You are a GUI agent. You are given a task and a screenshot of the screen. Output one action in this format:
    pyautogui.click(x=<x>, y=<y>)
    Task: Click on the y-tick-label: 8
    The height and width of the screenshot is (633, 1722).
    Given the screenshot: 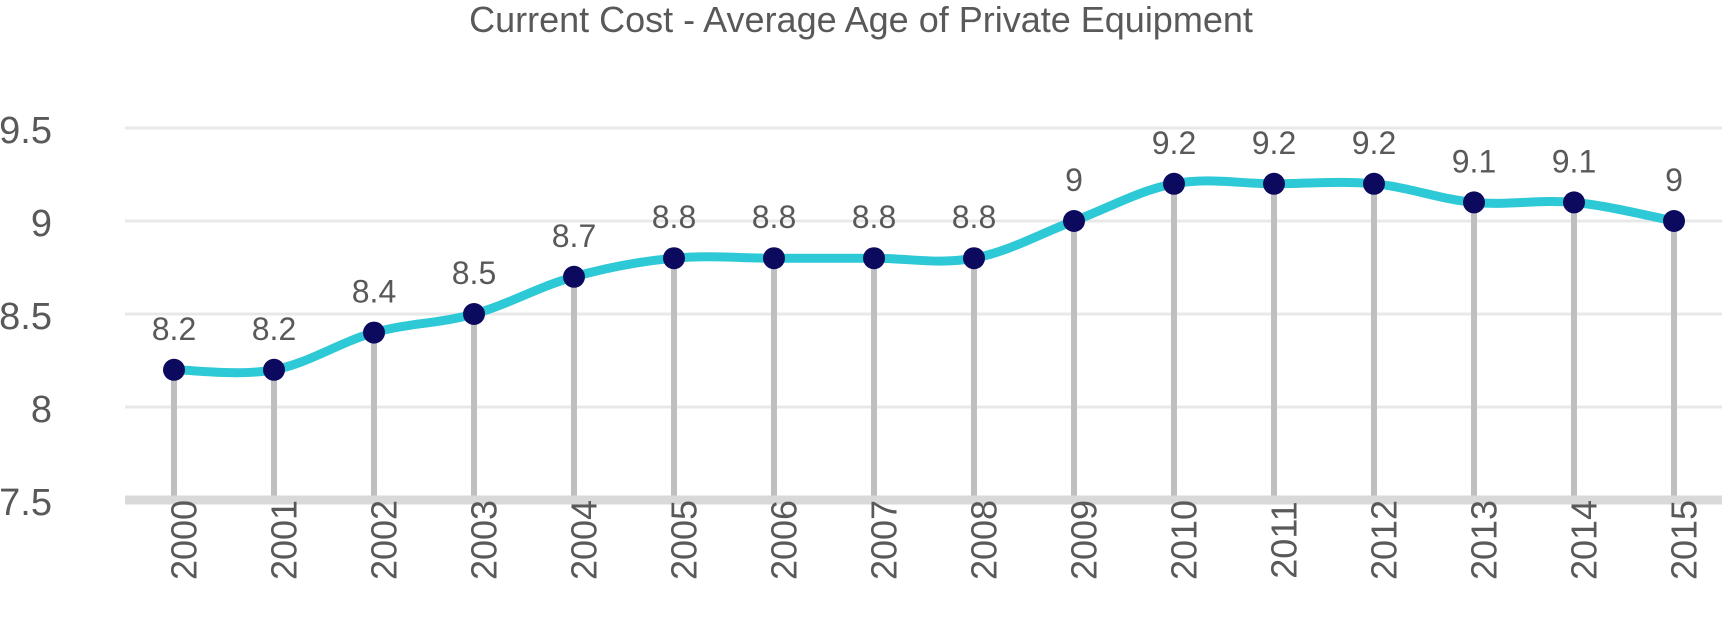 What is the action you would take?
    pyautogui.click(x=41, y=410)
    